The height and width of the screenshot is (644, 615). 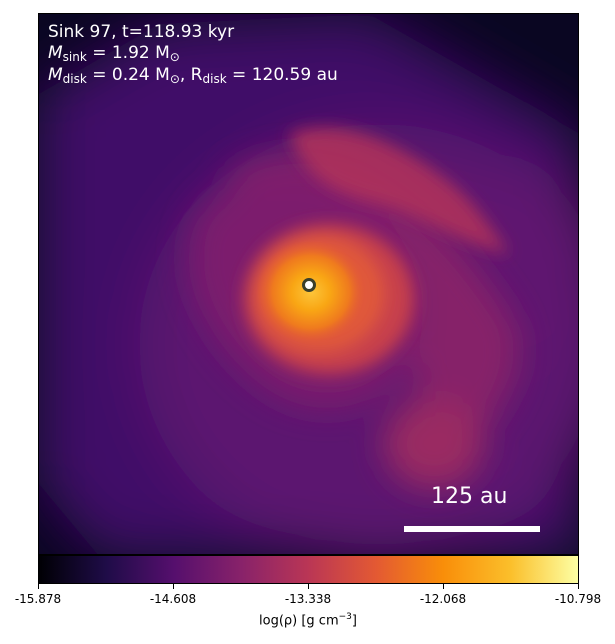 I want to click on scale-bar, so click(x=472, y=529).